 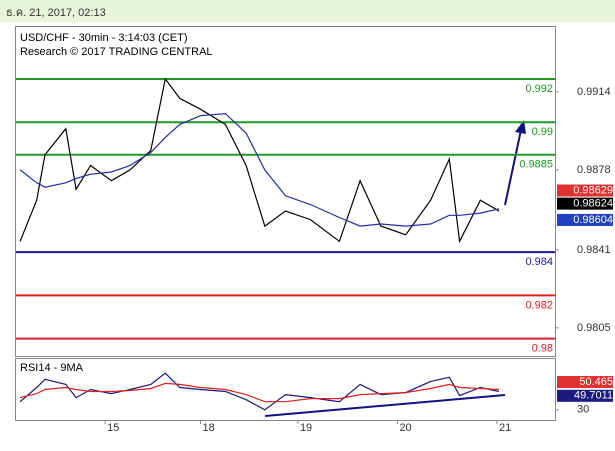 What do you see at coordinates (542, 132) in the screenshot?
I see `level-label: 0.99` at bounding box center [542, 132].